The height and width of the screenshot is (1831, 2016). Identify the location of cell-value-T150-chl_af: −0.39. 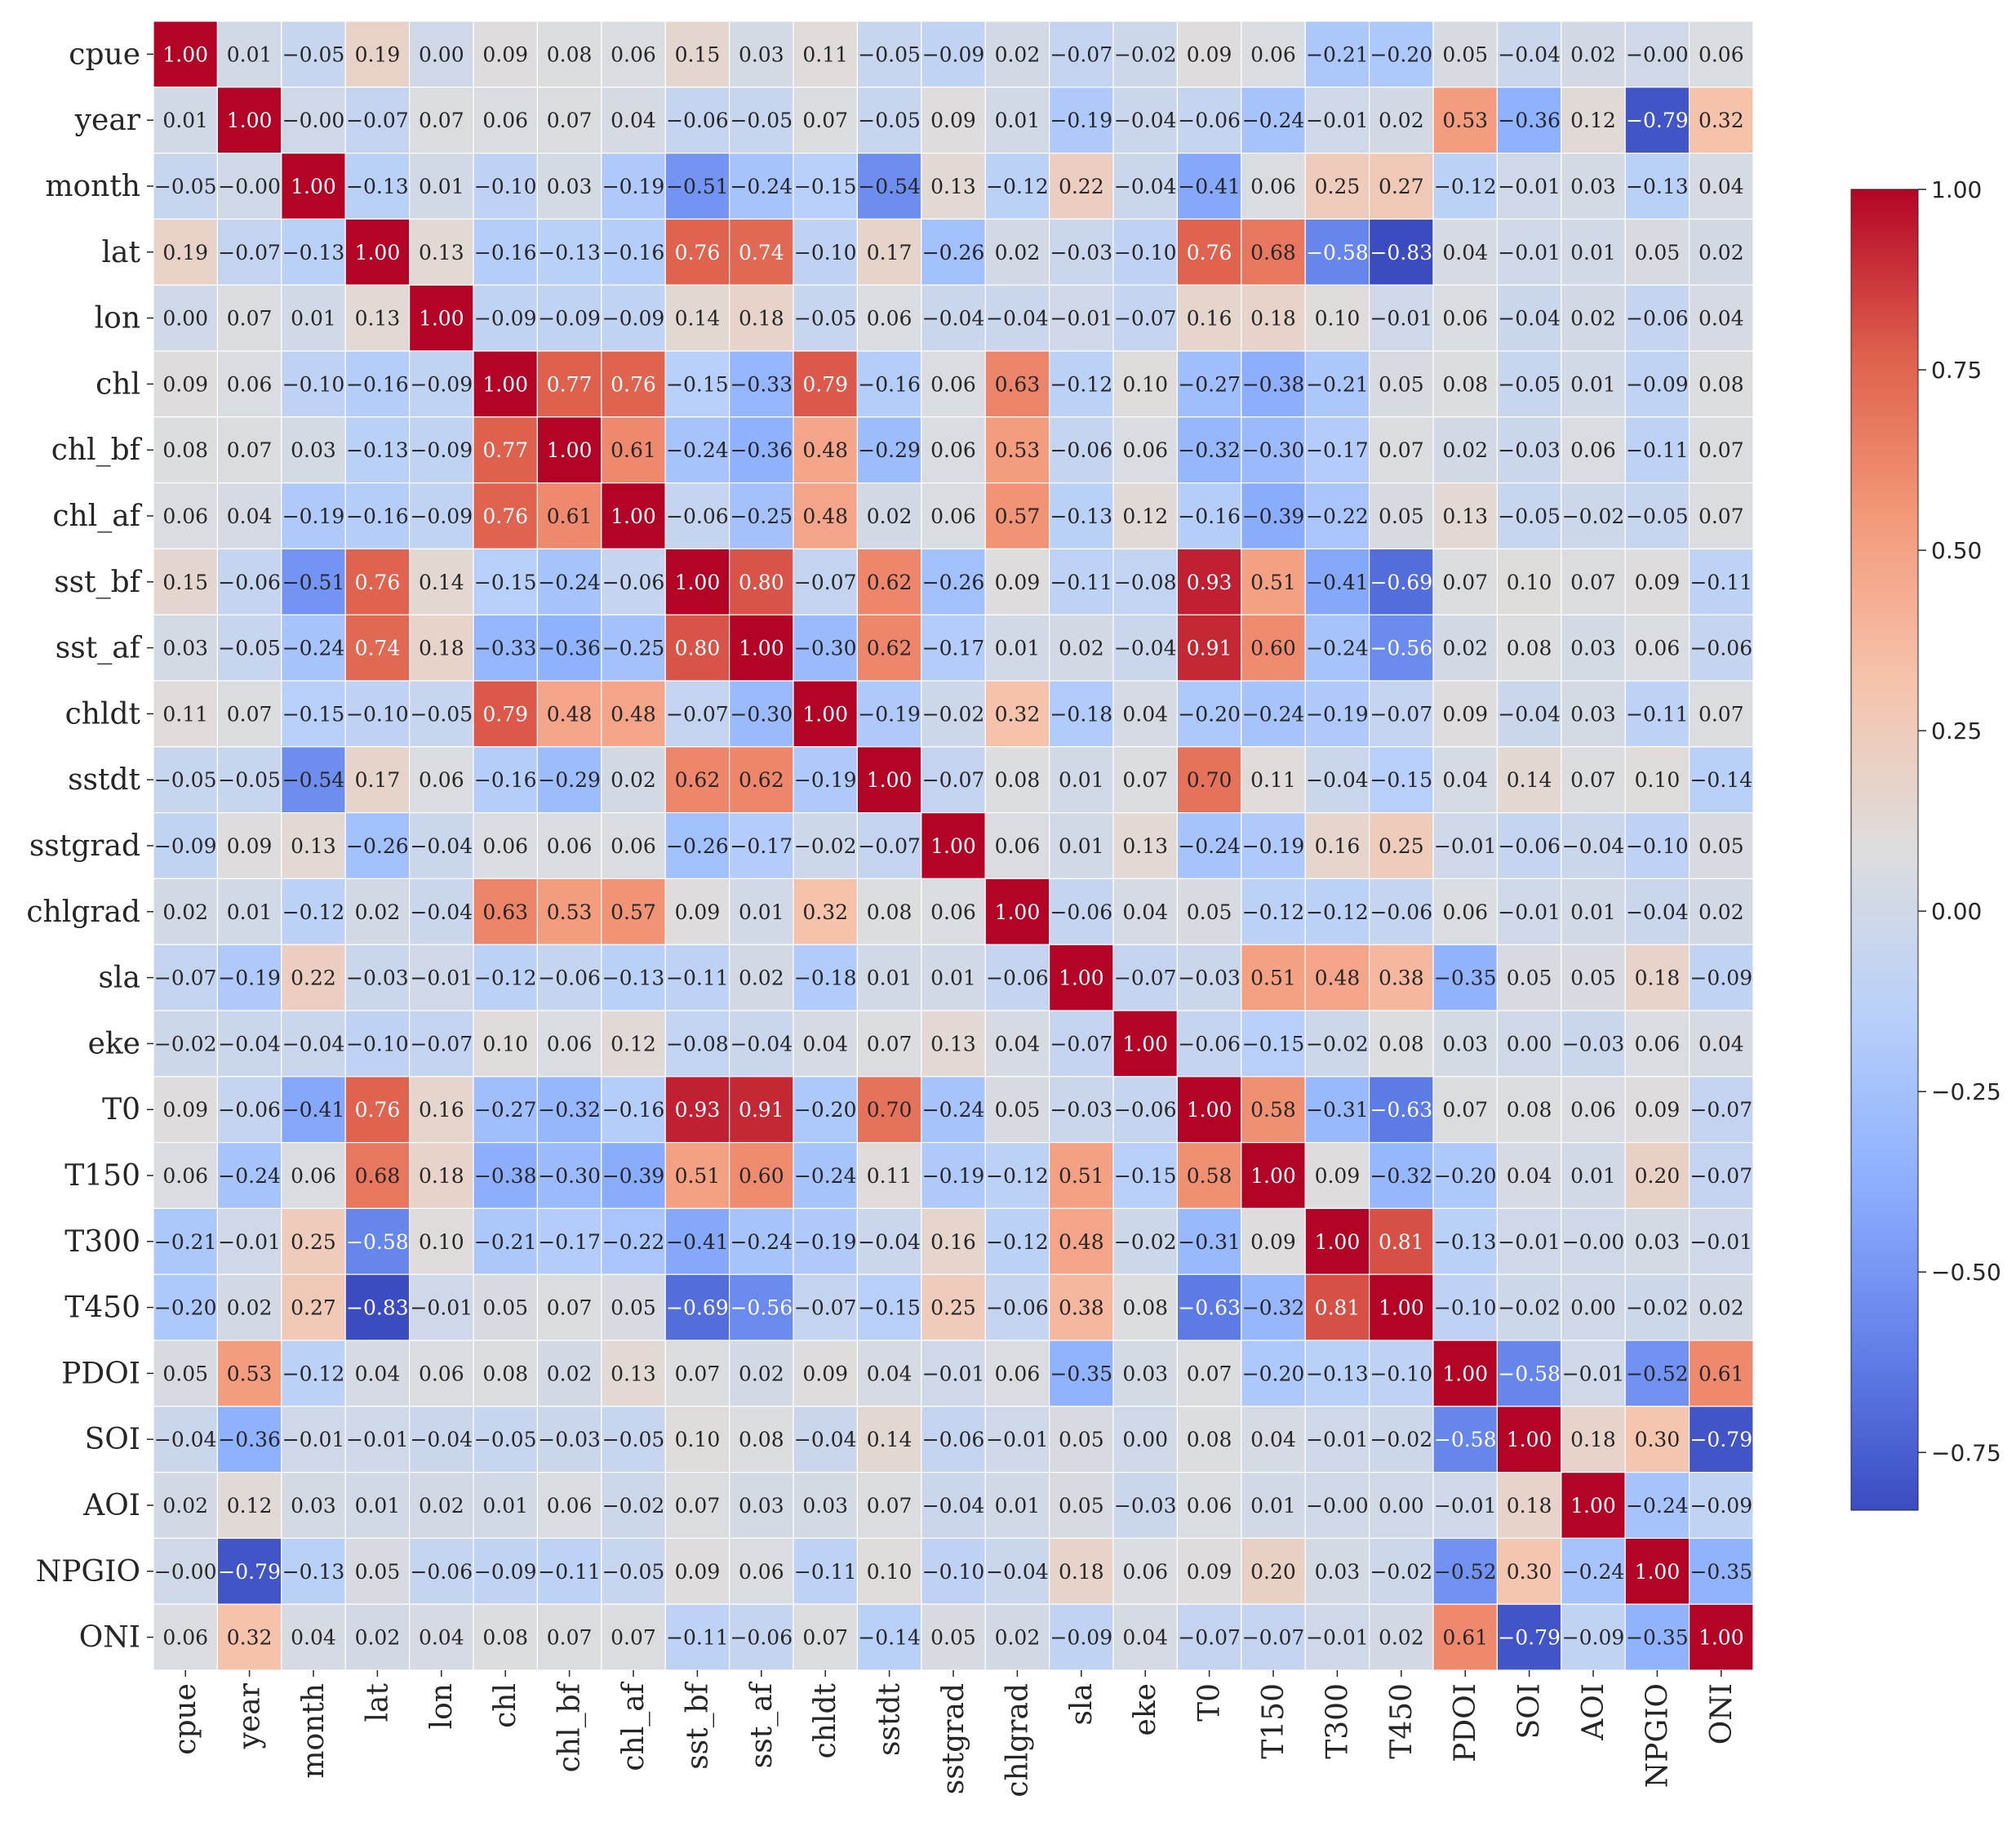
(633, 1176).